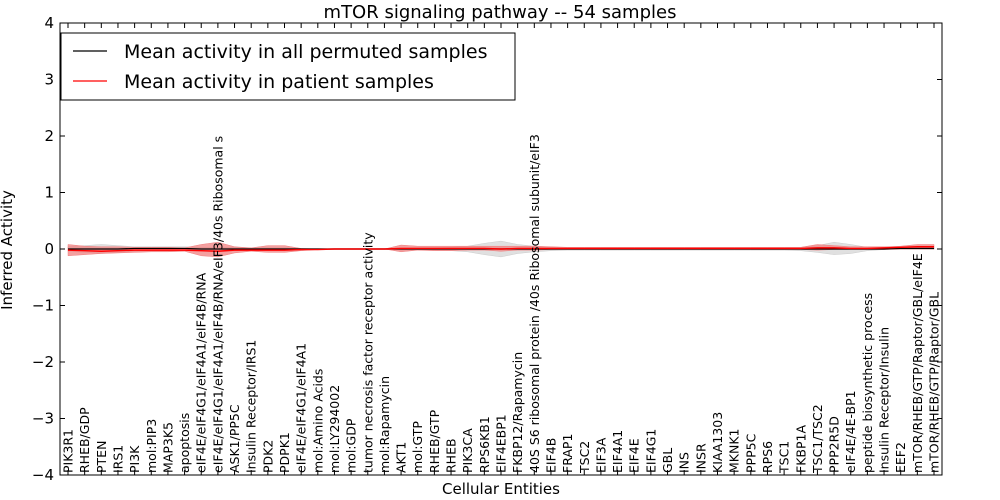  Describe the element at coordinates (317, 421) in the screenshot. I see `x-tick-label: mol:Amino Acids` at that location.